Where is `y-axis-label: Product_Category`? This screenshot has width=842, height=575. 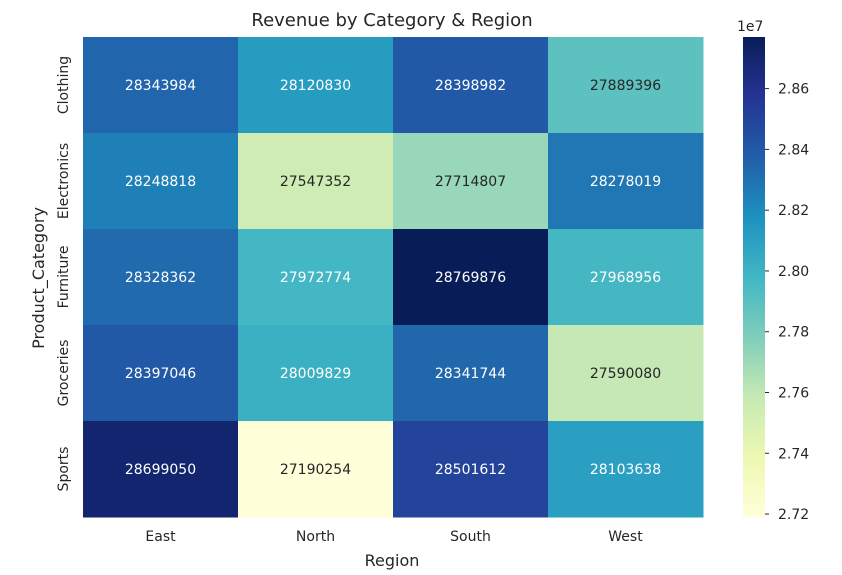
y-axis-label: Product_Category is located at coordinates (39, 278).